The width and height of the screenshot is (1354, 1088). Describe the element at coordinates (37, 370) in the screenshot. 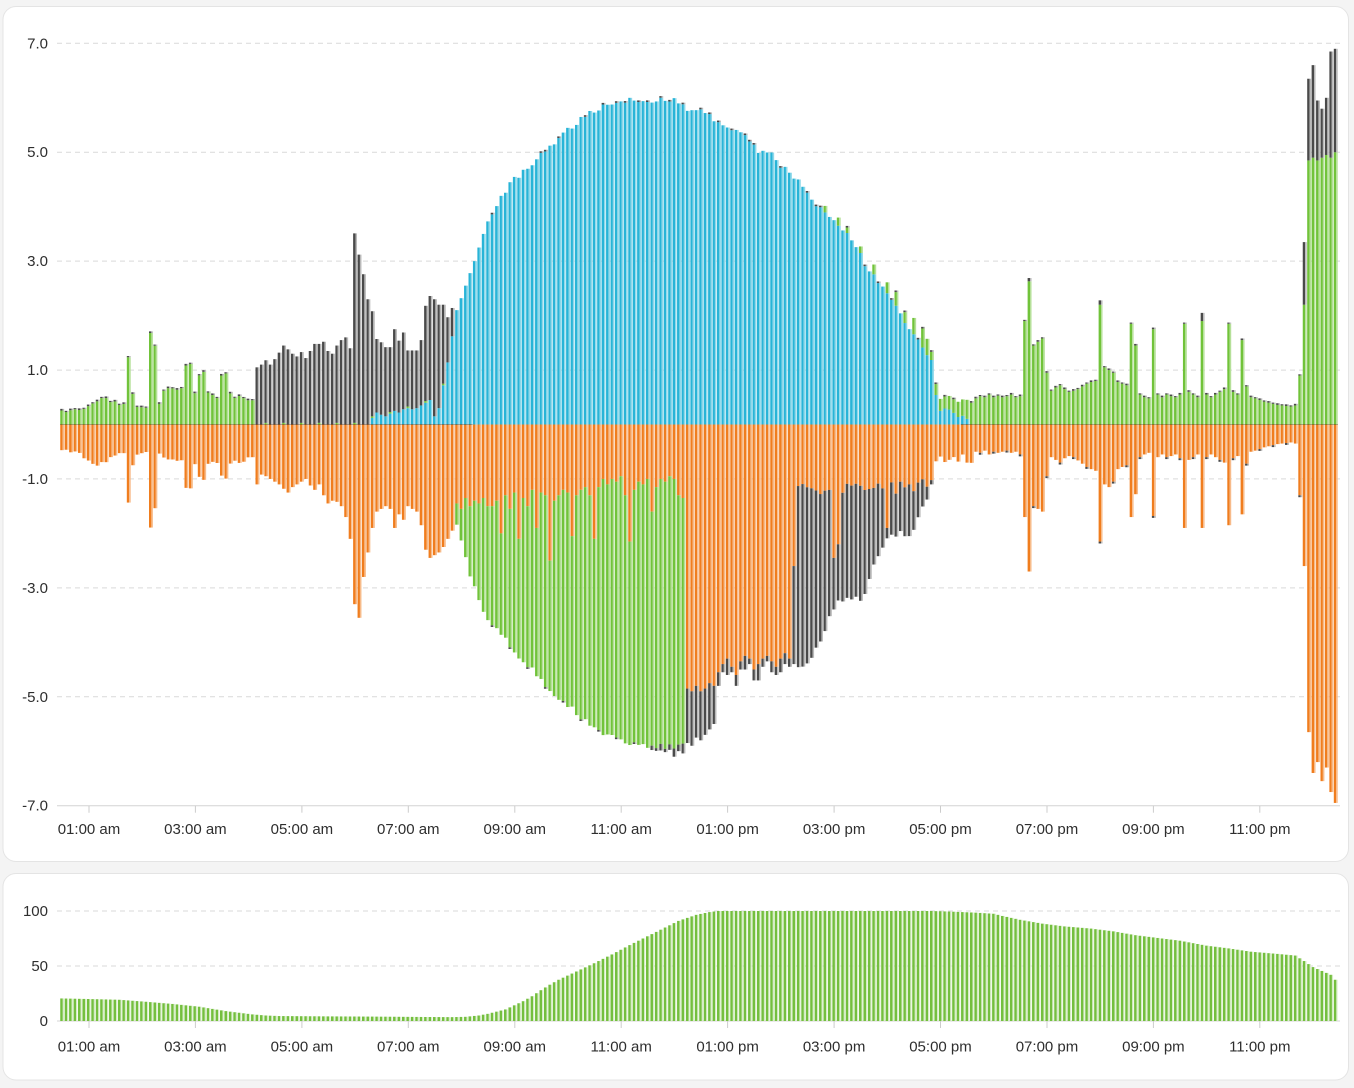

I see `svg-text: 1.0` at that location.